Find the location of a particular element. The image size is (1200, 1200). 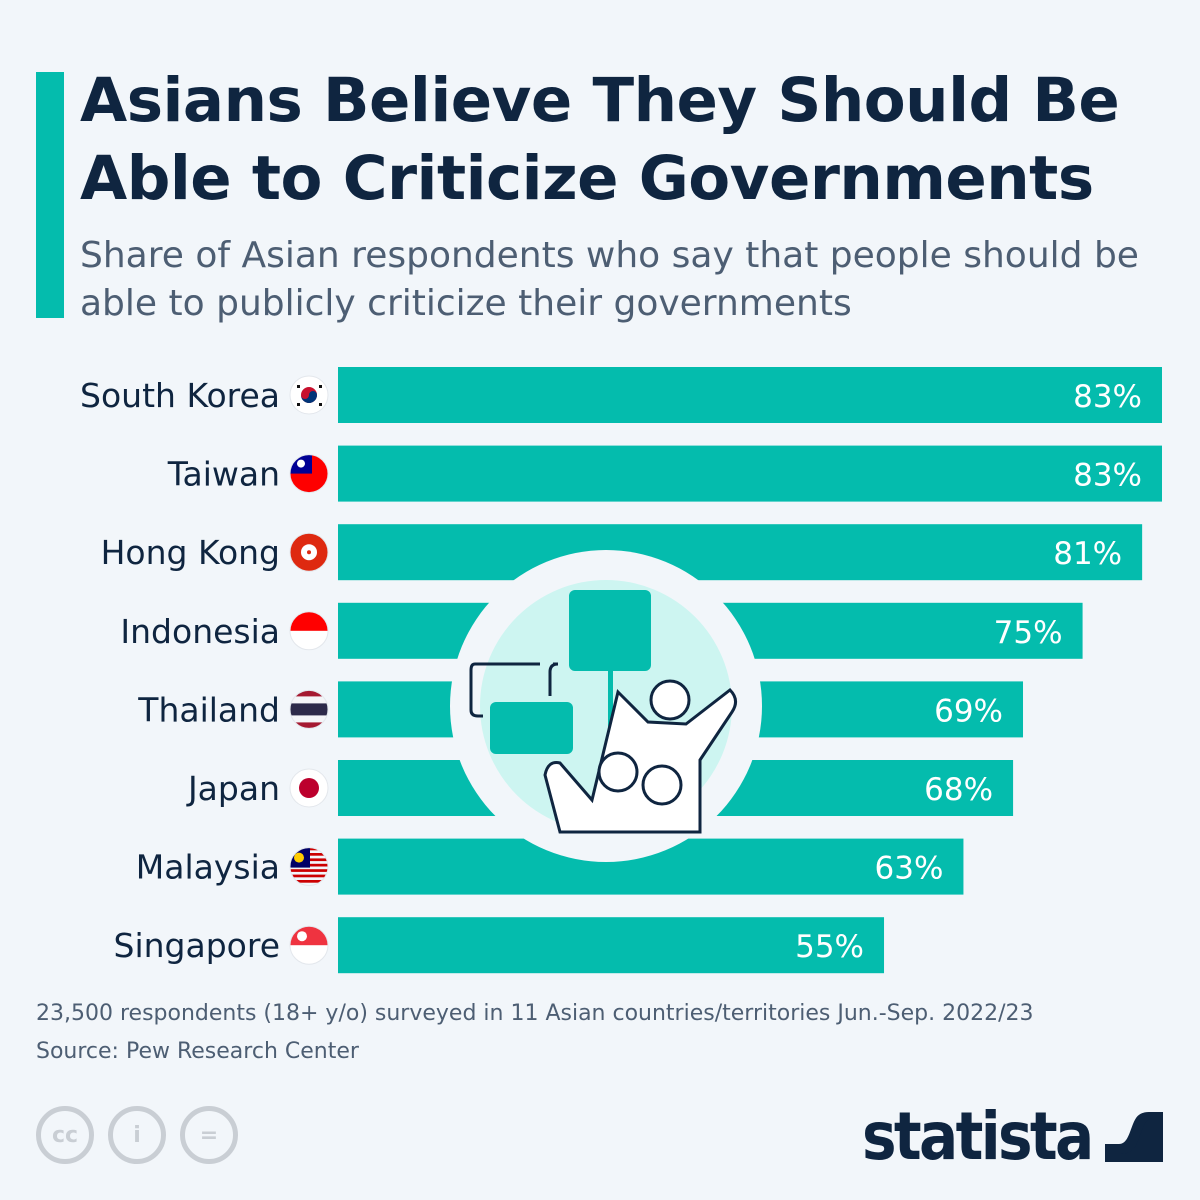

attribution-icon: i is located at coordinates (137, 1135).